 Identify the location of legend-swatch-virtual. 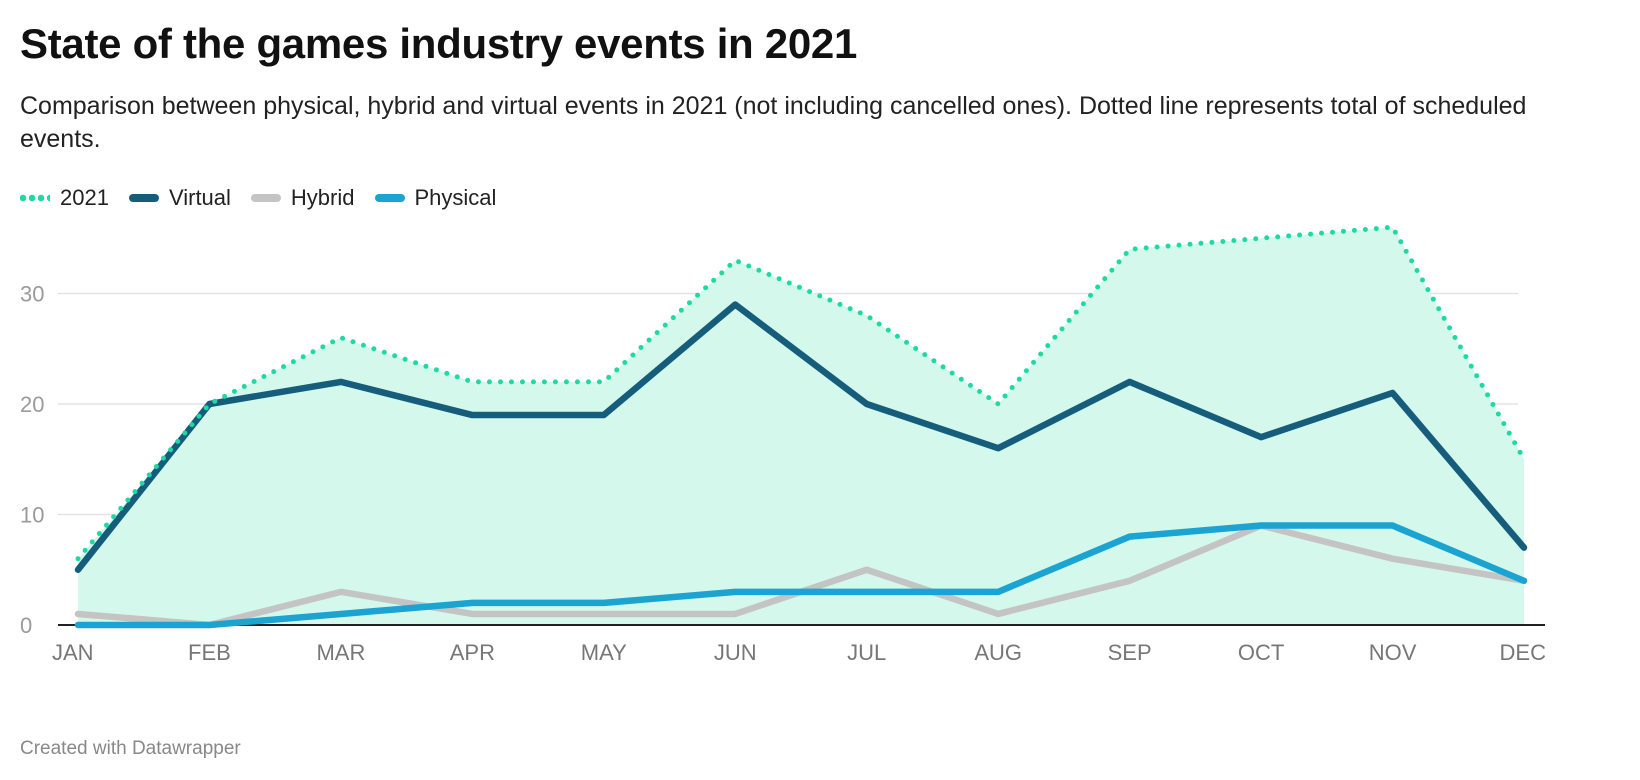
(143, 198).